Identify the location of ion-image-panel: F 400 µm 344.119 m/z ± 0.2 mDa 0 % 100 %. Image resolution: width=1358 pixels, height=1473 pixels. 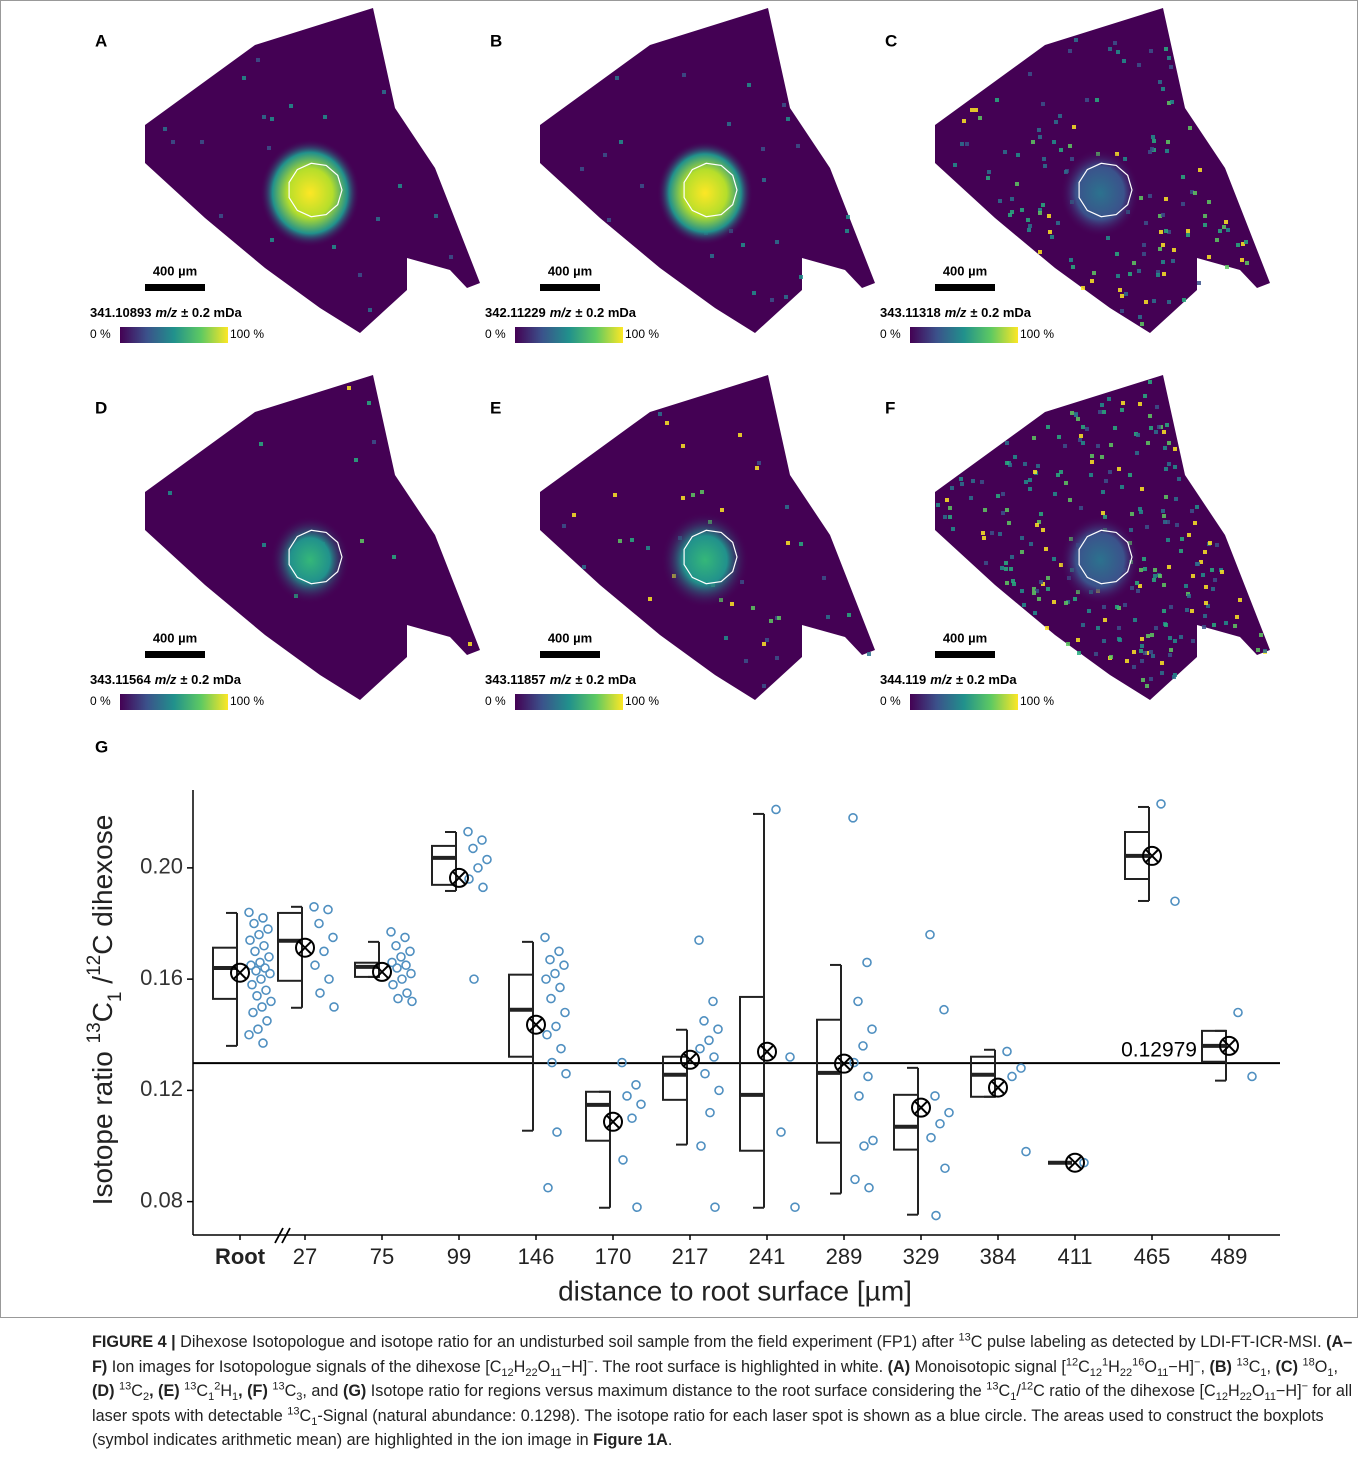
(1075, 542).